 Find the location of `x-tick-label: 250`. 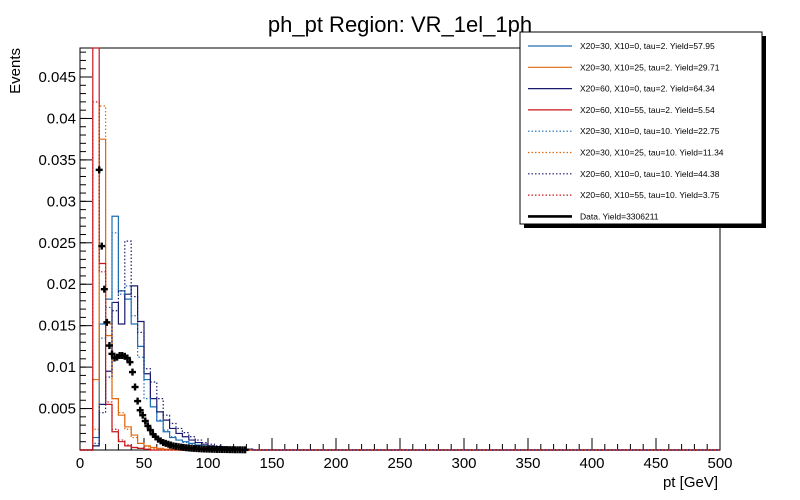

x-tick-label: 250 is located at coordinates (399, 463).